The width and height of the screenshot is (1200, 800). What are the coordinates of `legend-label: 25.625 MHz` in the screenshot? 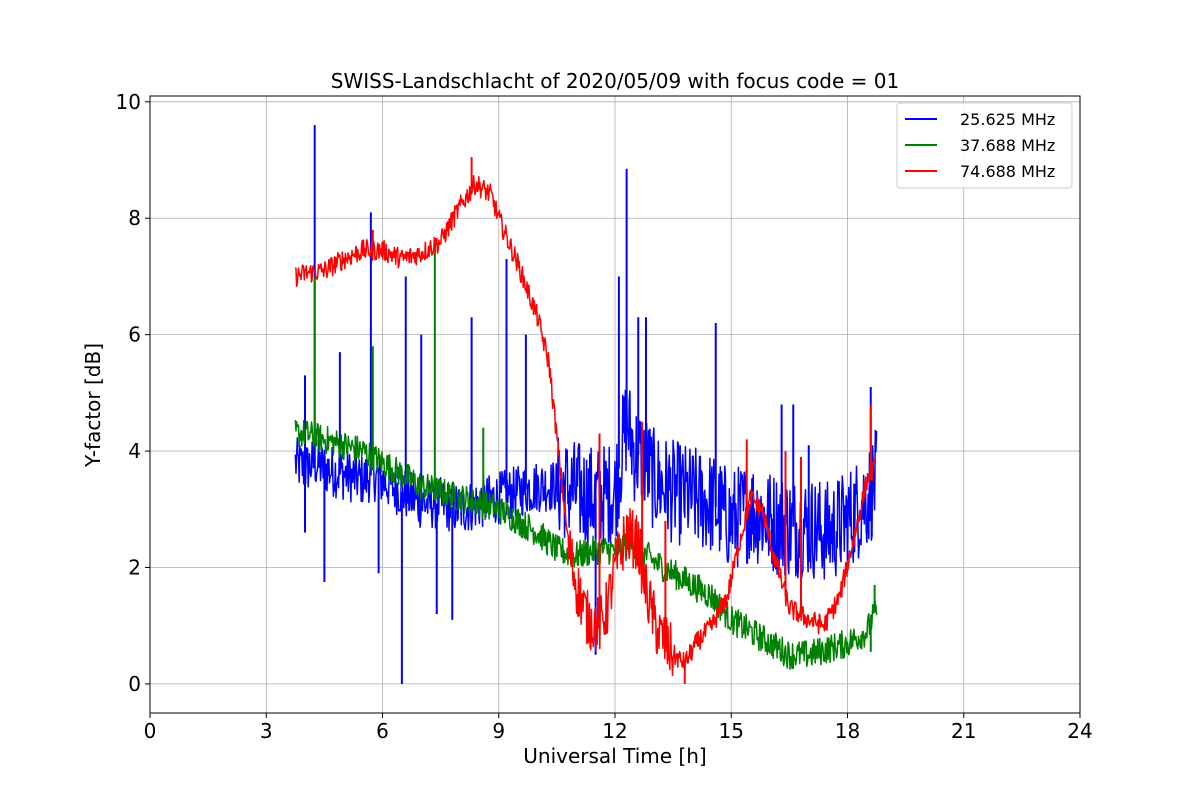 It's located at (1007, 119).